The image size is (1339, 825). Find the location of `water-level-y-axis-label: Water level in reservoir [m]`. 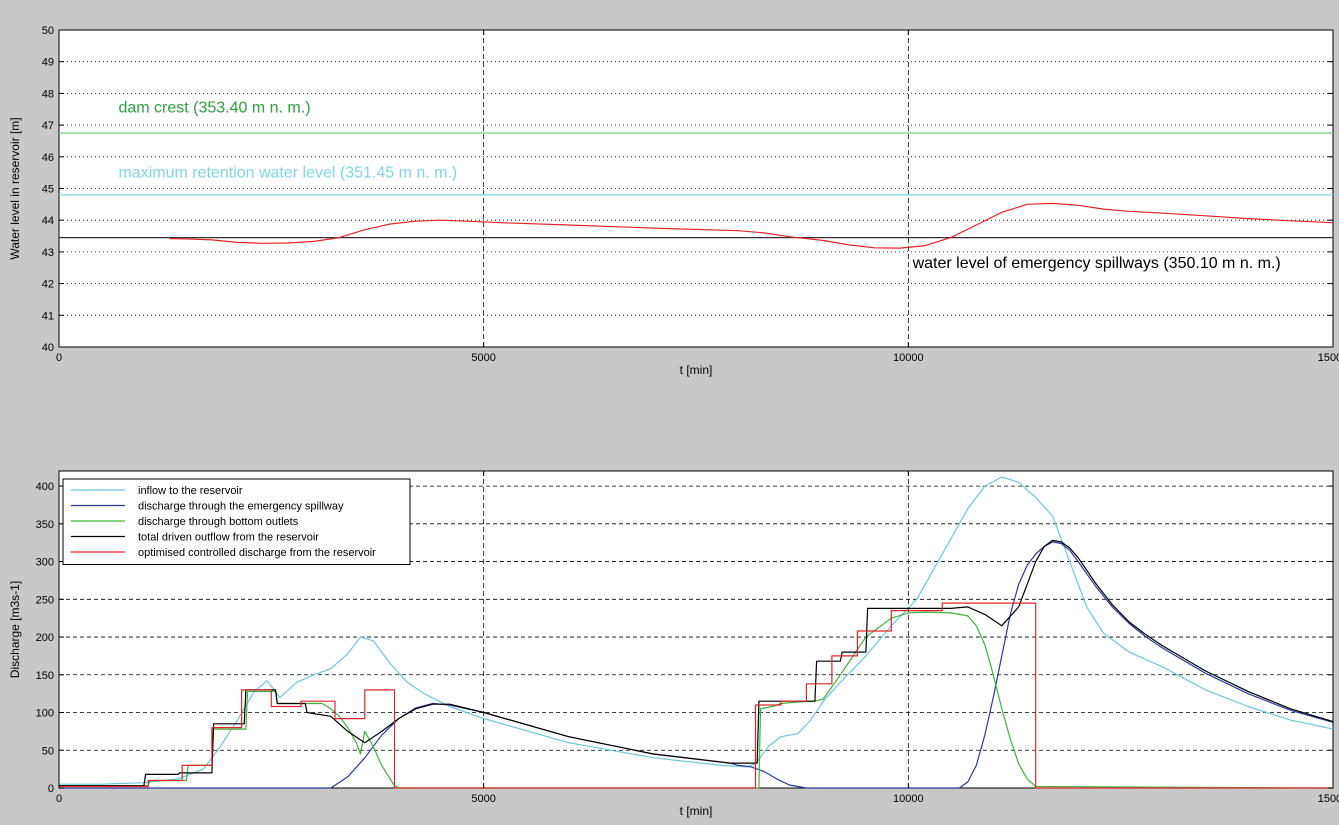

water-level-y-axis-label: Water level in reservoir [m] is located at coordinates (15, 188).